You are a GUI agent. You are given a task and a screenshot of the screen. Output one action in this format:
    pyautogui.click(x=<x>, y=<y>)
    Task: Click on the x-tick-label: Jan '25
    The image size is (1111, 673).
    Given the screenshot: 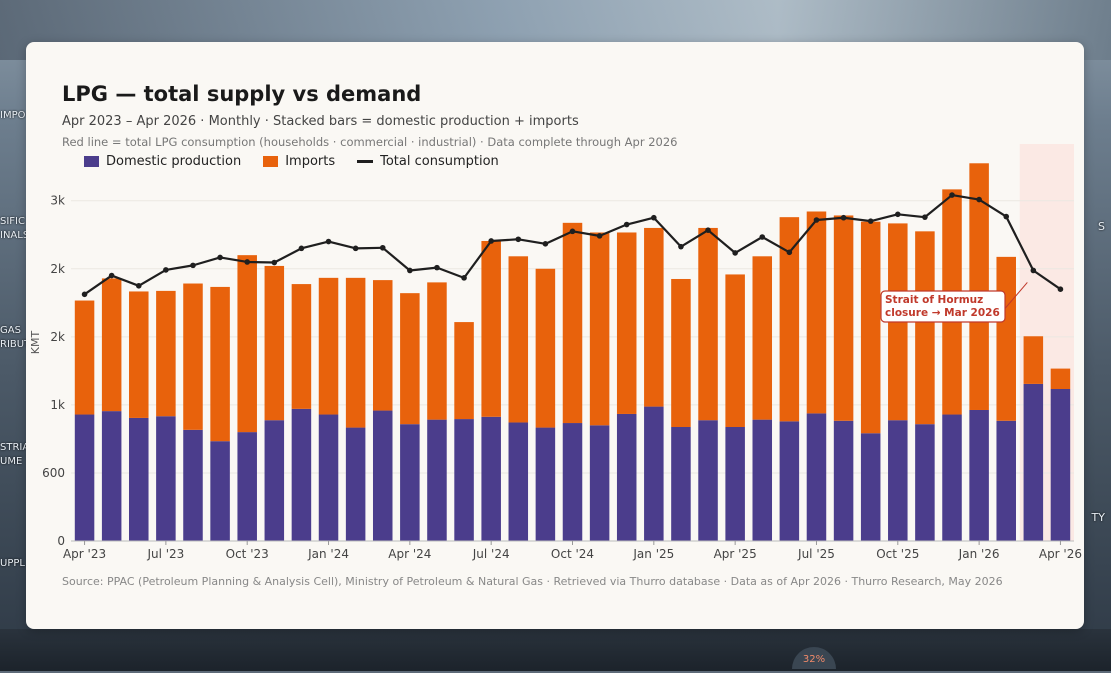 What is the action you would take?
    pyautogui.click(x=653, y=554)
    